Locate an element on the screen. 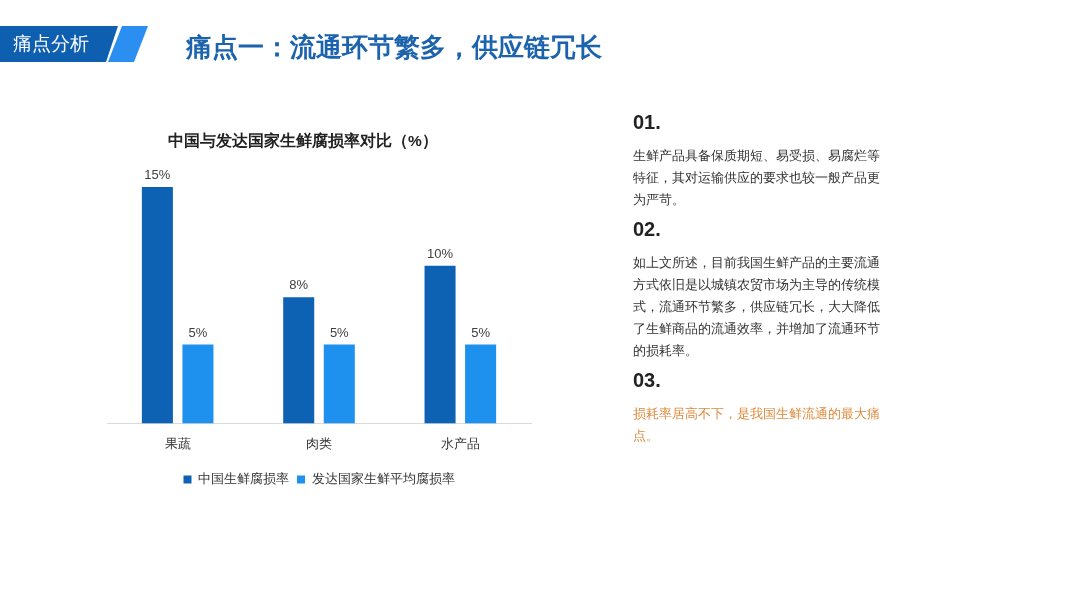 This screenshot has width=1080, height=608. text: 如上文所述，目前我国生鲜产品的主要流通方式依旧是以城镇农贸市场为主导的传统模式，流通环节繁多，供应链冗长，大大降低了生鲜商品的流通效率，并增加了流通环节的损耗率。 is located at coordinates (757, 307).